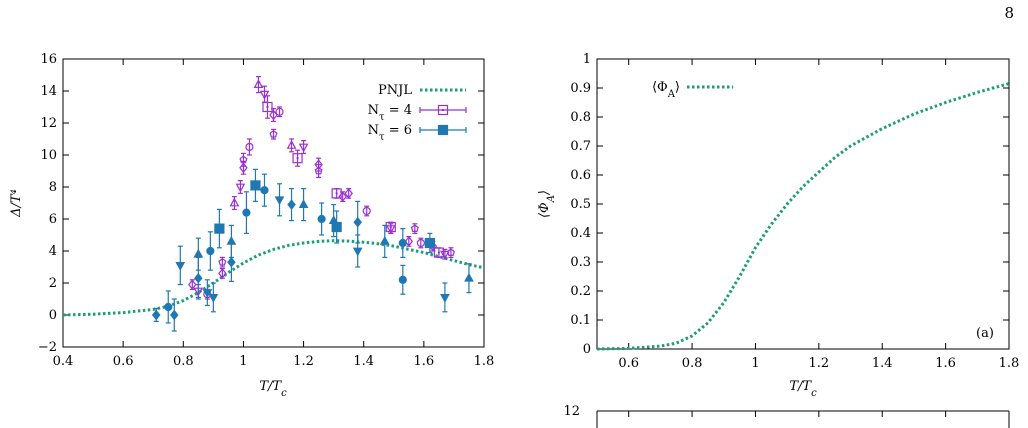 The height and width of the screenshot is (428, 1028). I want to click on y-tick-label: 8, so click(53, 187).